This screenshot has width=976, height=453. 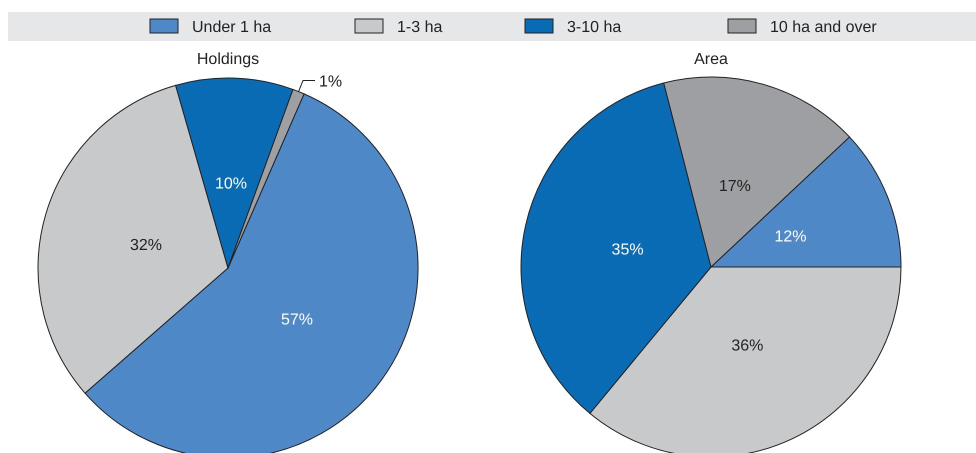 I want to click on text: Holdings, so click(x=228, y=59).